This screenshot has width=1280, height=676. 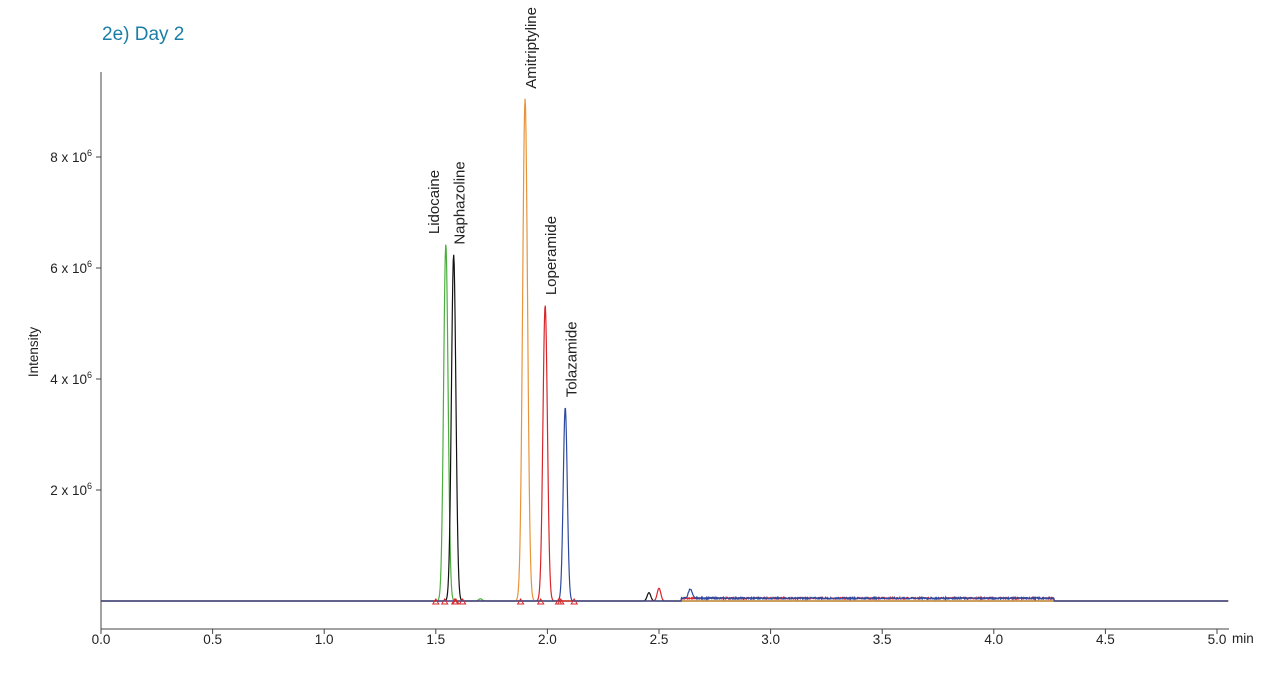 What do you see at coordinates (1105, 639) in the screenshot?
I see `x-tick-label: 4.5` at bounding box center [1105, 639].